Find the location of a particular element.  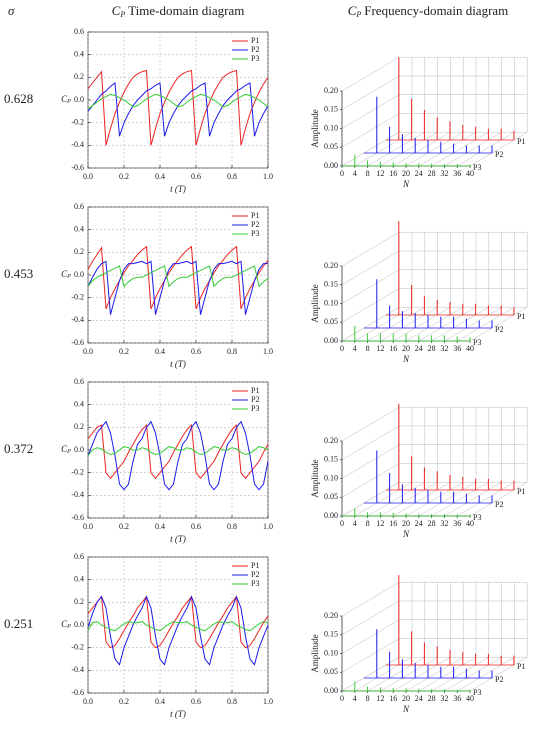

x-axis-label: t (T) is located at coordinates (178, 364).